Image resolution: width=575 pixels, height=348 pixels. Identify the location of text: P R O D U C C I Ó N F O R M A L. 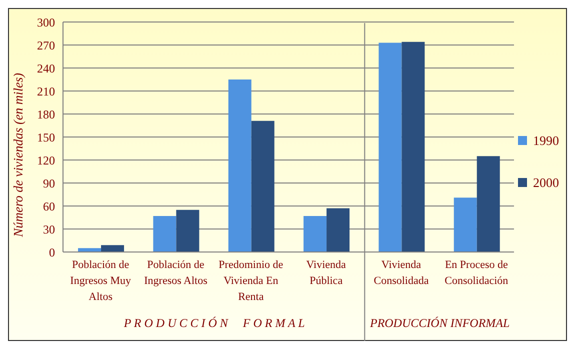
(214, 323).